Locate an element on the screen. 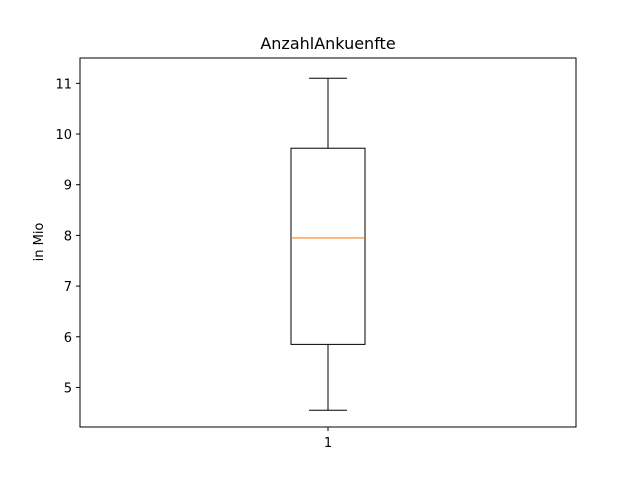 The image size is (640, 480). y-tick-label: 6 is located at coordinates (68, 338).